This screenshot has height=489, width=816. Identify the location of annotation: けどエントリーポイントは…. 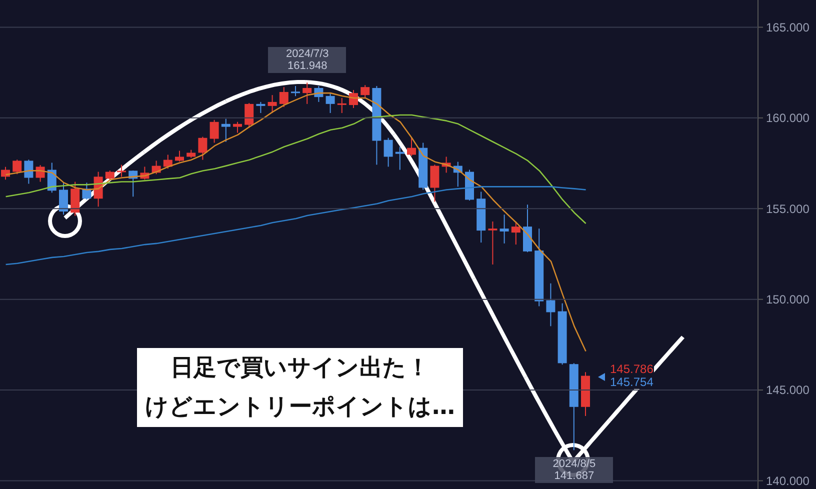
(300, 407).